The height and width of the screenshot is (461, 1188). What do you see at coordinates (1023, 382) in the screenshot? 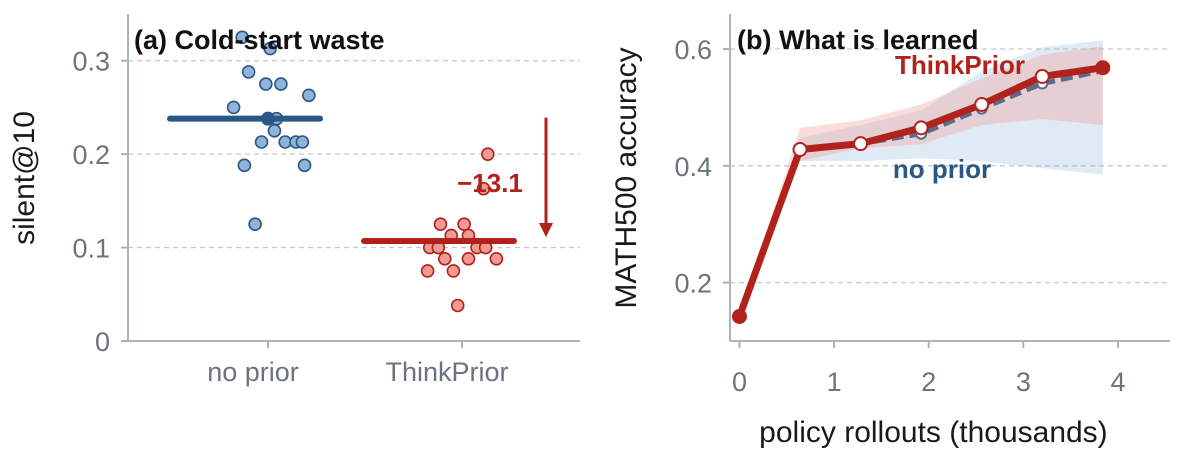
I see `x-tick-label: 3` at bounding box center [1023, 382].